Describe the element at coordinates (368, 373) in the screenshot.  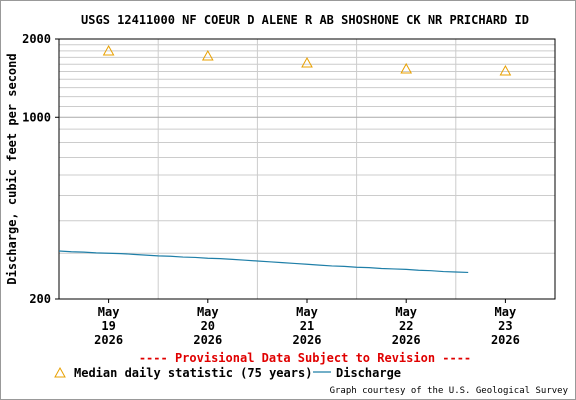
I see `legend-label: Discharge` at that location.